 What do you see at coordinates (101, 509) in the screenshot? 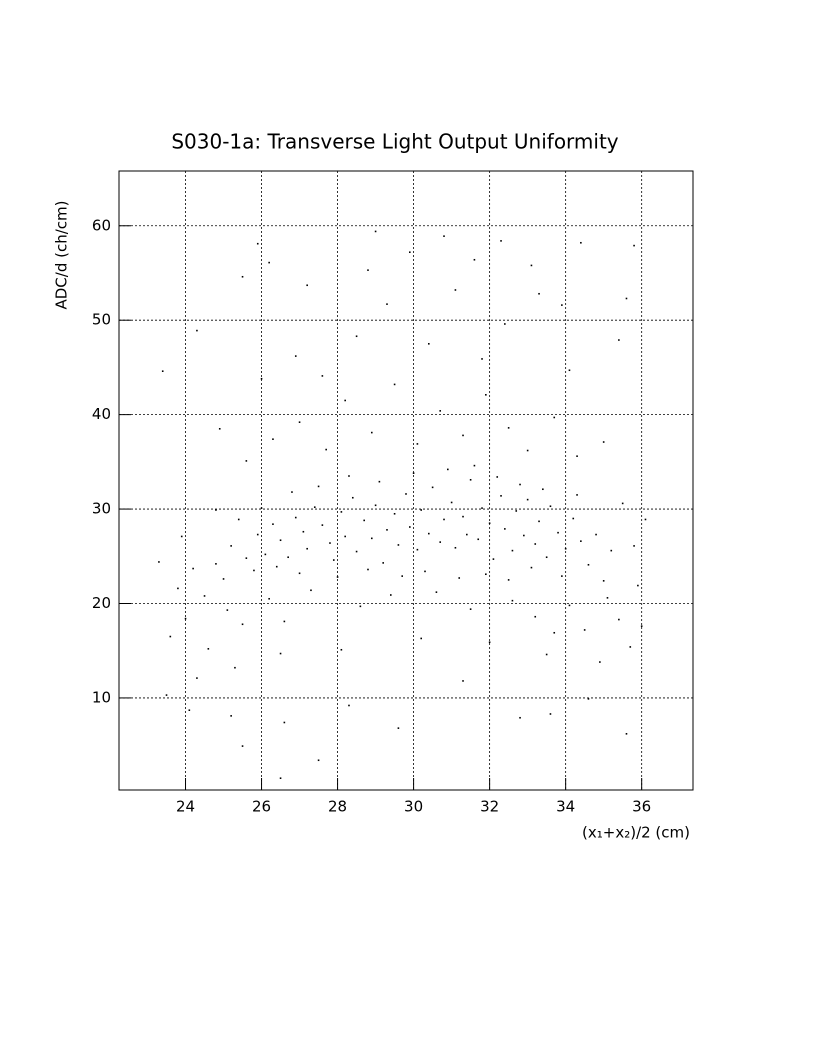
I see `y-tick-label: 30` at bounding box center [101, 509].